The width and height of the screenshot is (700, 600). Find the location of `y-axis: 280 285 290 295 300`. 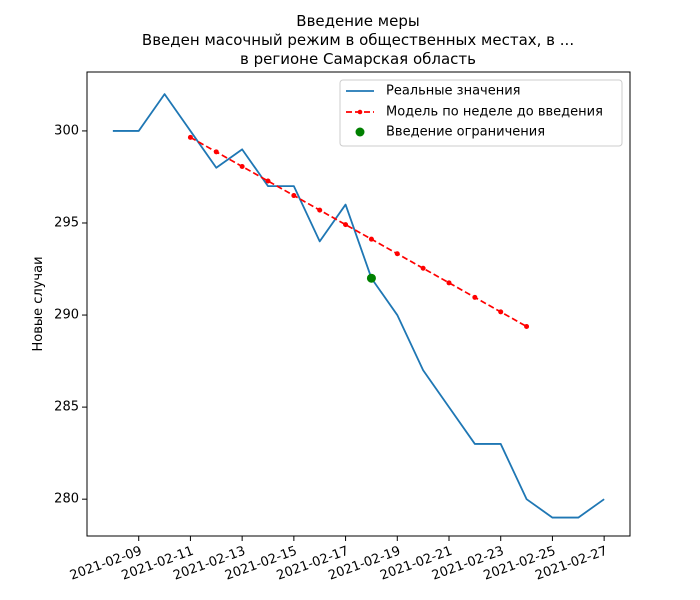

y-axis: 280 285 290 295 300 is located at coordinates (70, 315).